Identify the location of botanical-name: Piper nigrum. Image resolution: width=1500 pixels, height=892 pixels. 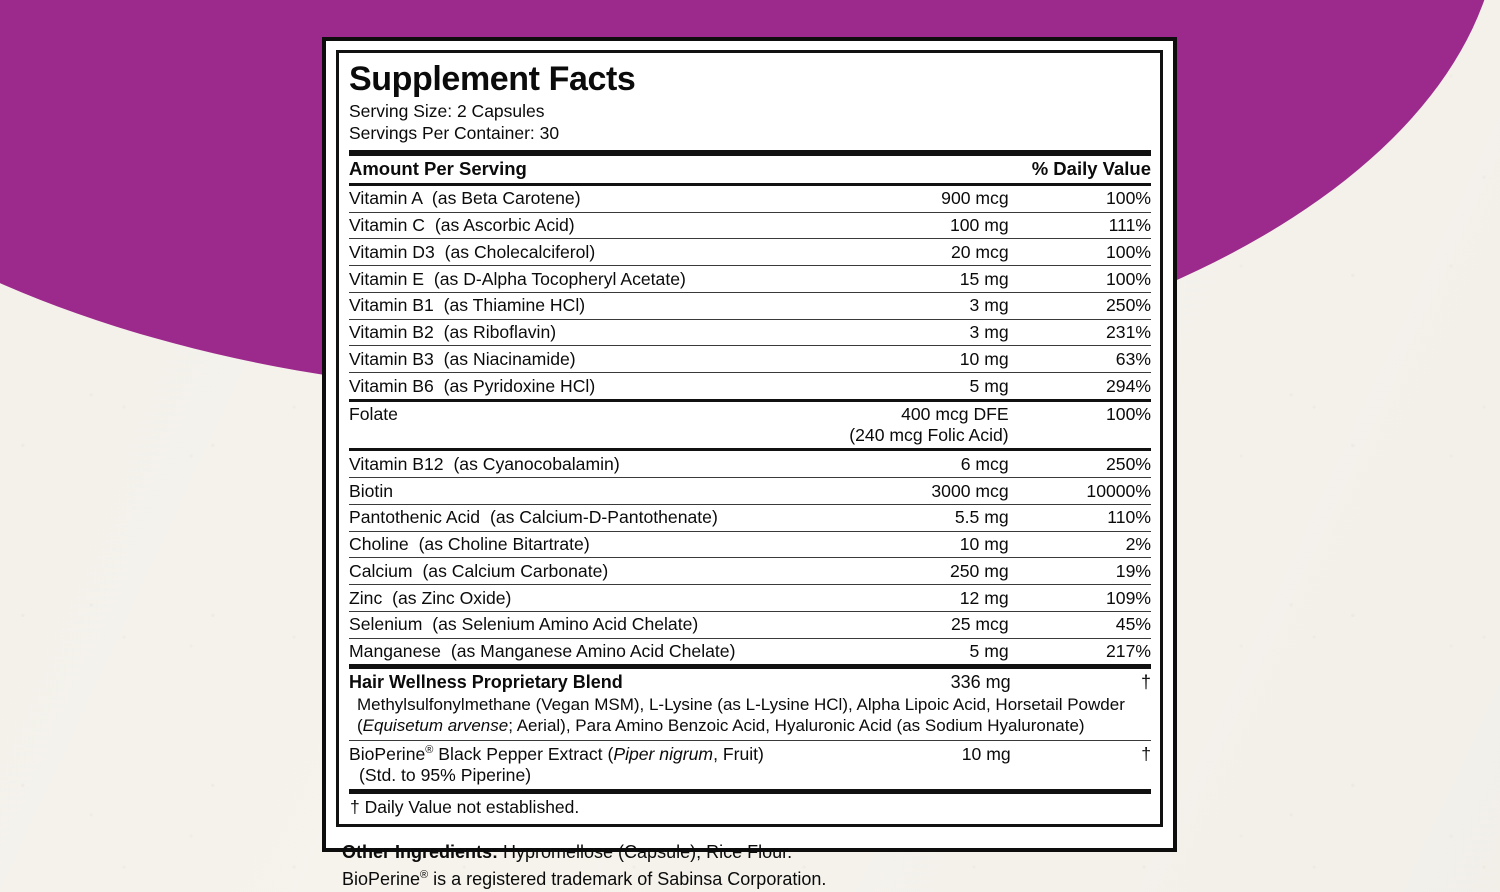
(663, 754).